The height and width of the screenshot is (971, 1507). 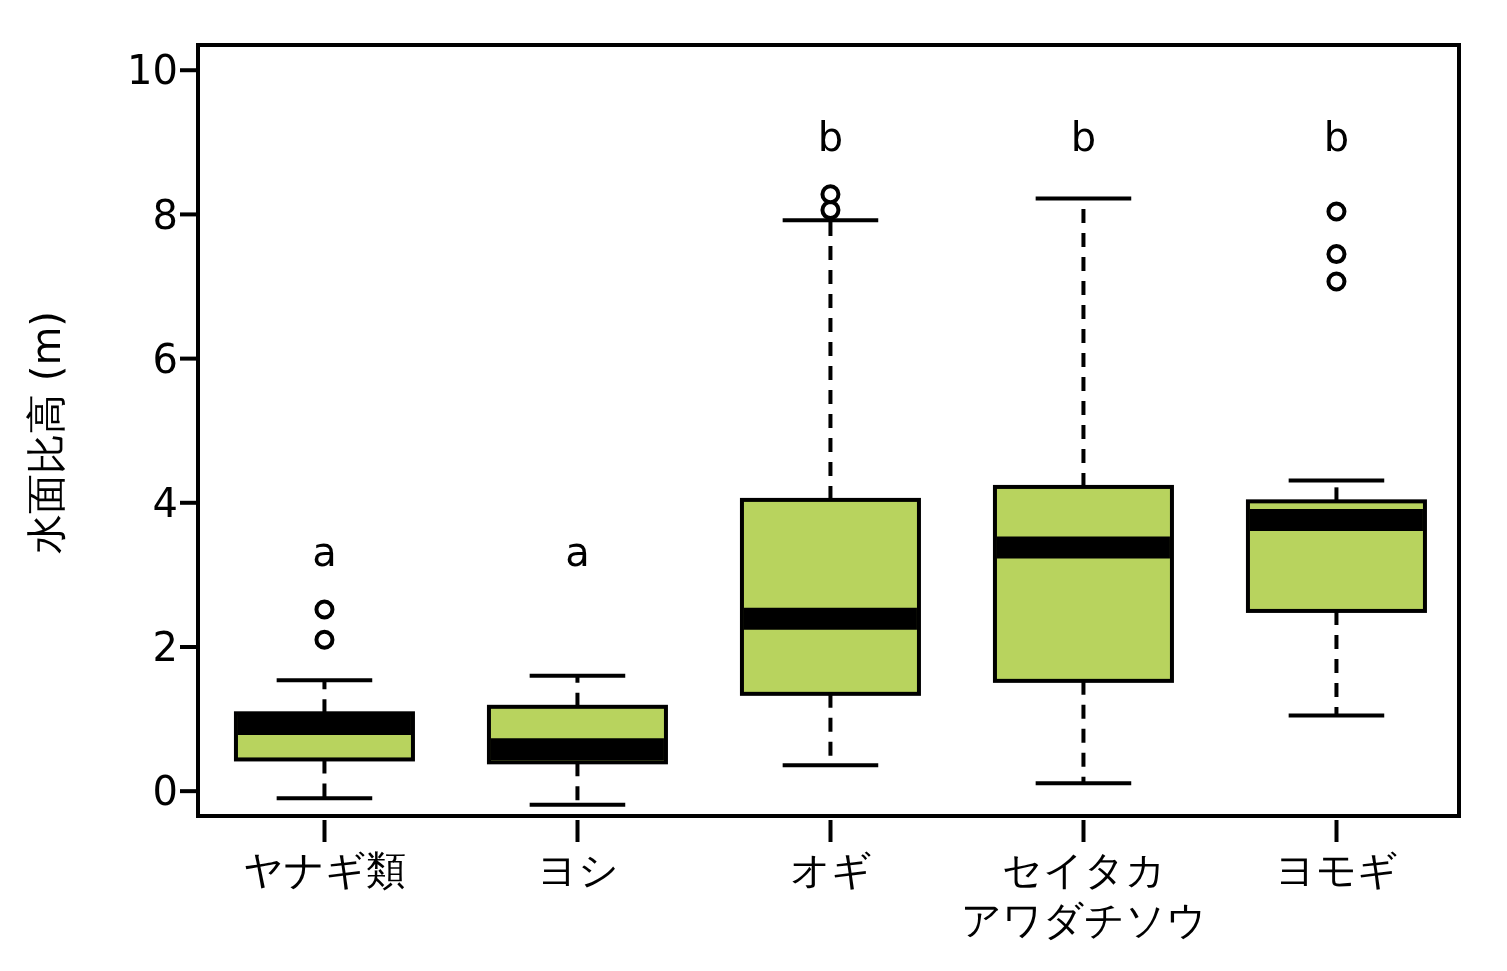 What do you see at coordinates (324, 870) in the screenshot?
I see `x-tick-label: ヤナギ類` at bounding box center [324, 870].